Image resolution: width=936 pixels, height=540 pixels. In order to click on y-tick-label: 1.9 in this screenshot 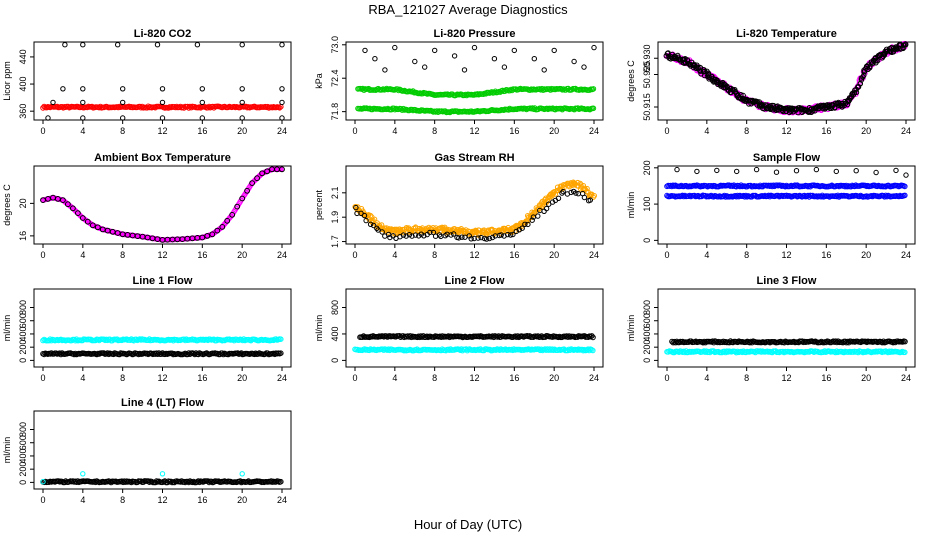, I will do `click(335, 217)`.